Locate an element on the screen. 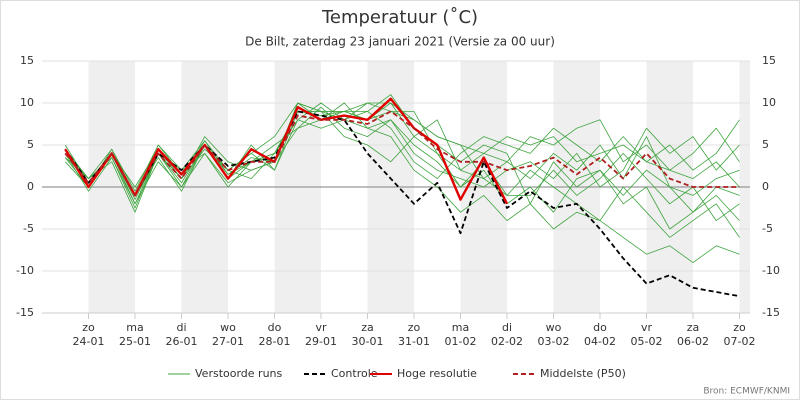 This screenshot has height=400, width=800. y-tick-label: 0 is located at coordinates (30, 186).